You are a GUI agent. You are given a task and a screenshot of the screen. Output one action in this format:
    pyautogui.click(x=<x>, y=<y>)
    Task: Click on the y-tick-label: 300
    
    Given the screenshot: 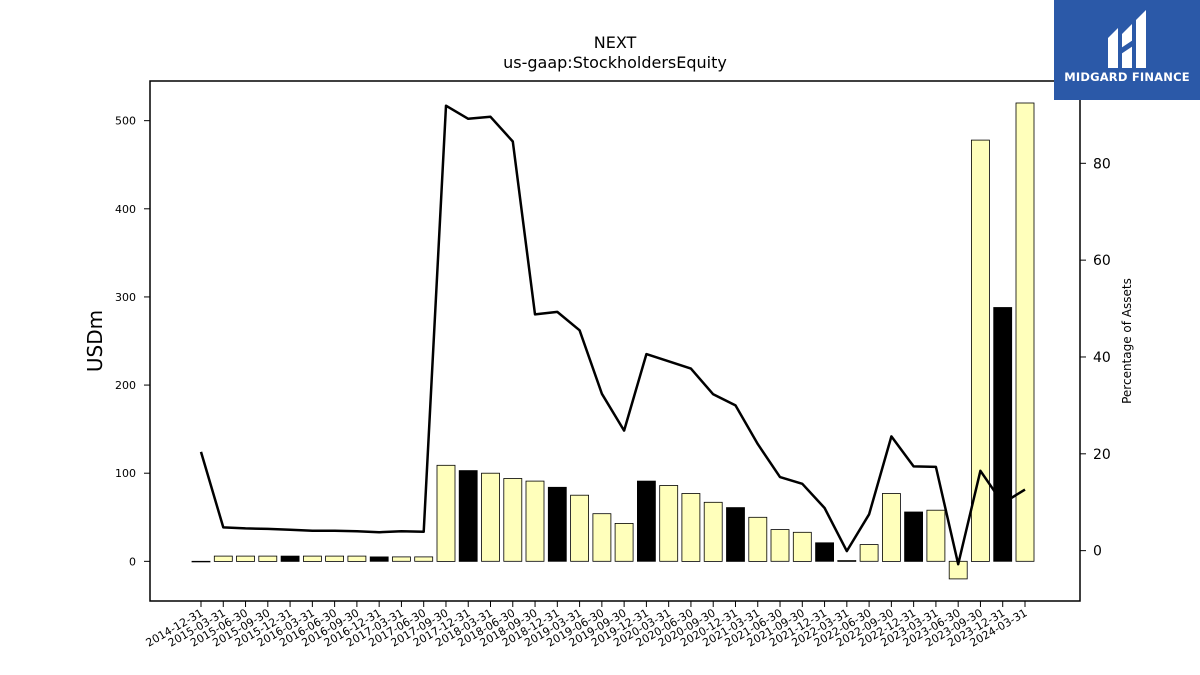 What is the action you would take?
    pyautogui.click(x=125, y=297)
    